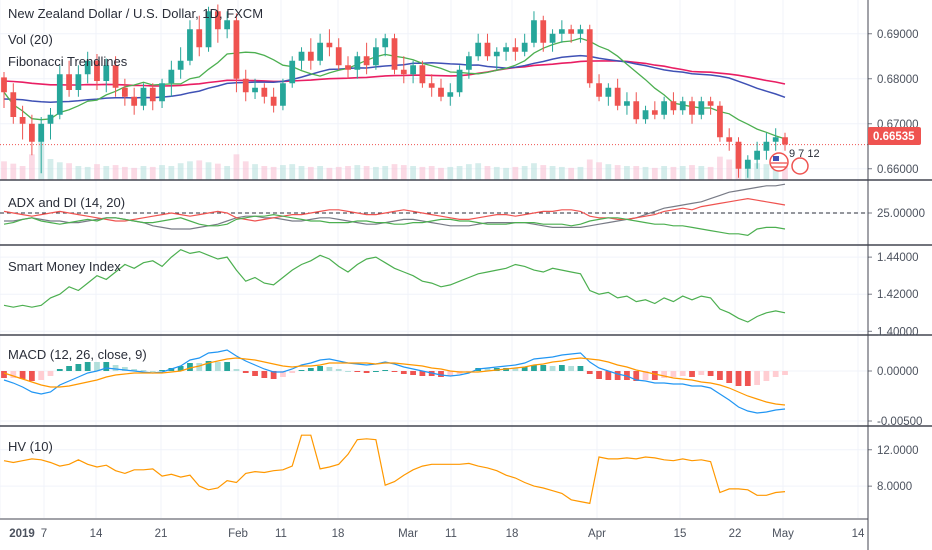 The height and width of the screenshot is (550, 932). What do you see at coordinates (161, 534) in the screenshot?
I see `x-tick-label: 21` at bounding box center [161, 534].